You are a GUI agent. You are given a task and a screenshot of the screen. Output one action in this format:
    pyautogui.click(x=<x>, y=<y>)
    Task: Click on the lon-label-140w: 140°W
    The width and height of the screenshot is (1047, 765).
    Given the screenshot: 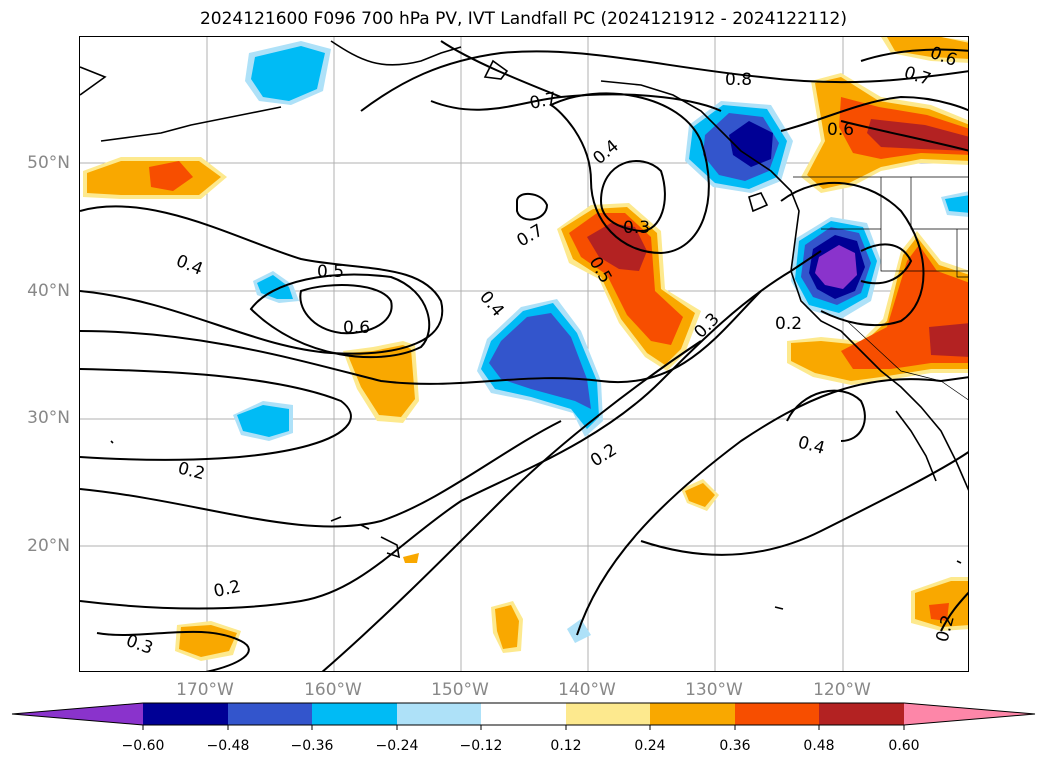 What is the action you would take?
    pyautogui.click(x=587, y=690)
    